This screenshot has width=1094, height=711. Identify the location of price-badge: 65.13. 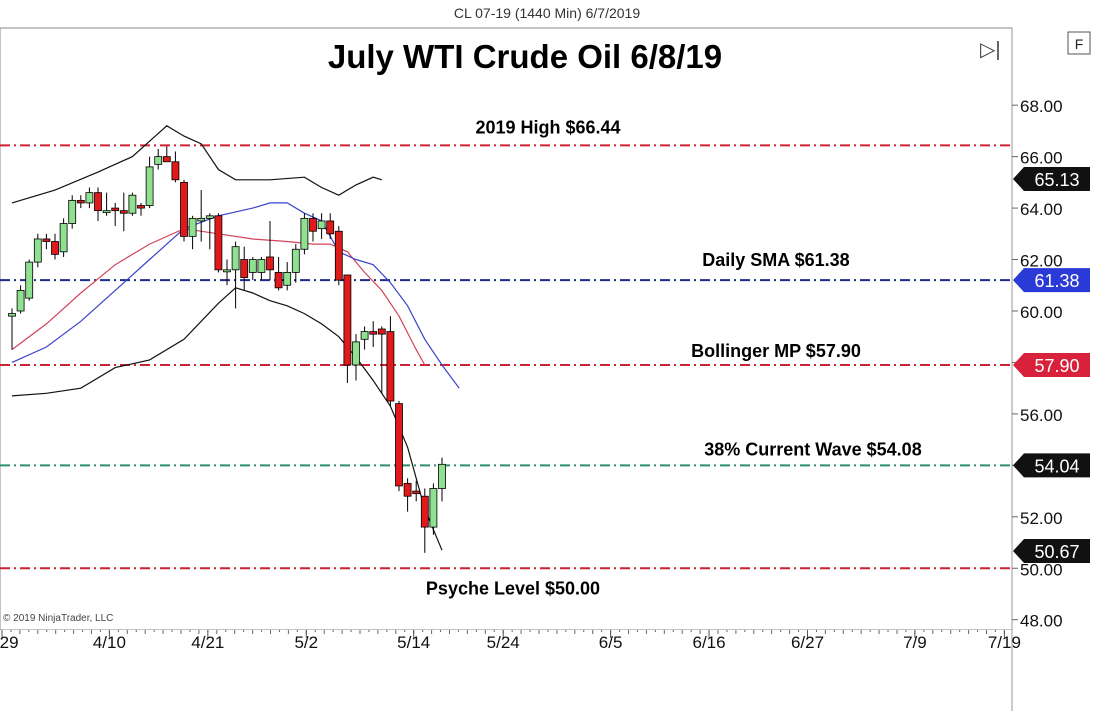
(1051, 179).